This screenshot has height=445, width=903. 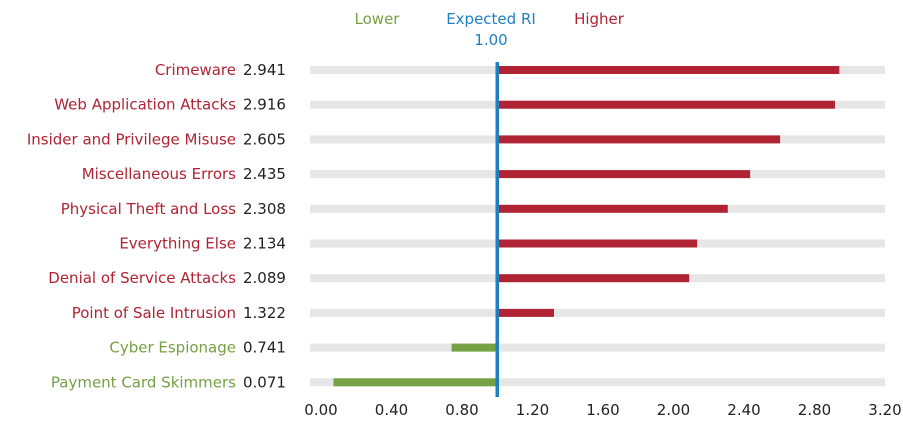 I want to click on value-label: 2.605, so click(x=264, y=139).